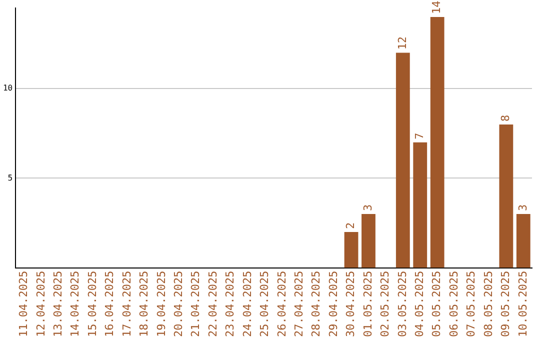 The width and height of the screenshot is (540, 340). Describe the element at coordinates (247, 304) in the screenshot. I see `x-tick-label: 24.04.2025` at that location.